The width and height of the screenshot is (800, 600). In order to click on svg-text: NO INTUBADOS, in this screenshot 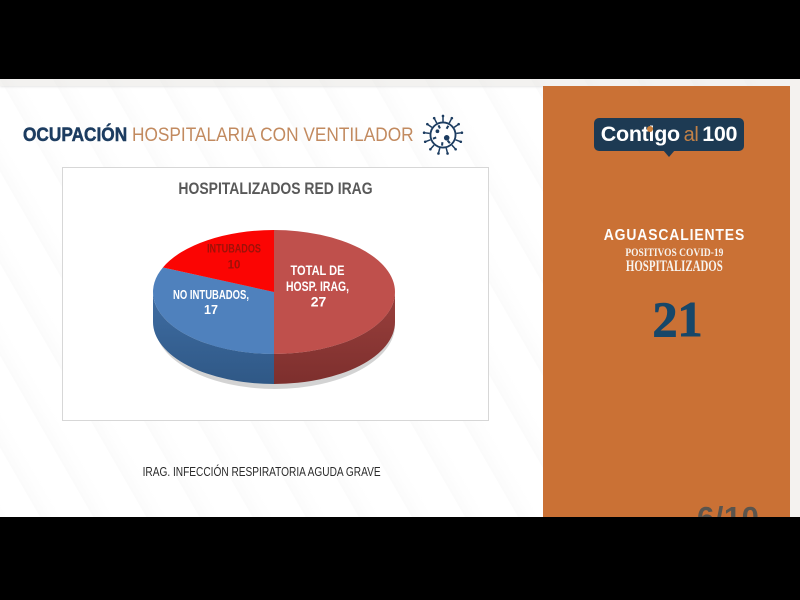, I will do `click(211, 295)`.